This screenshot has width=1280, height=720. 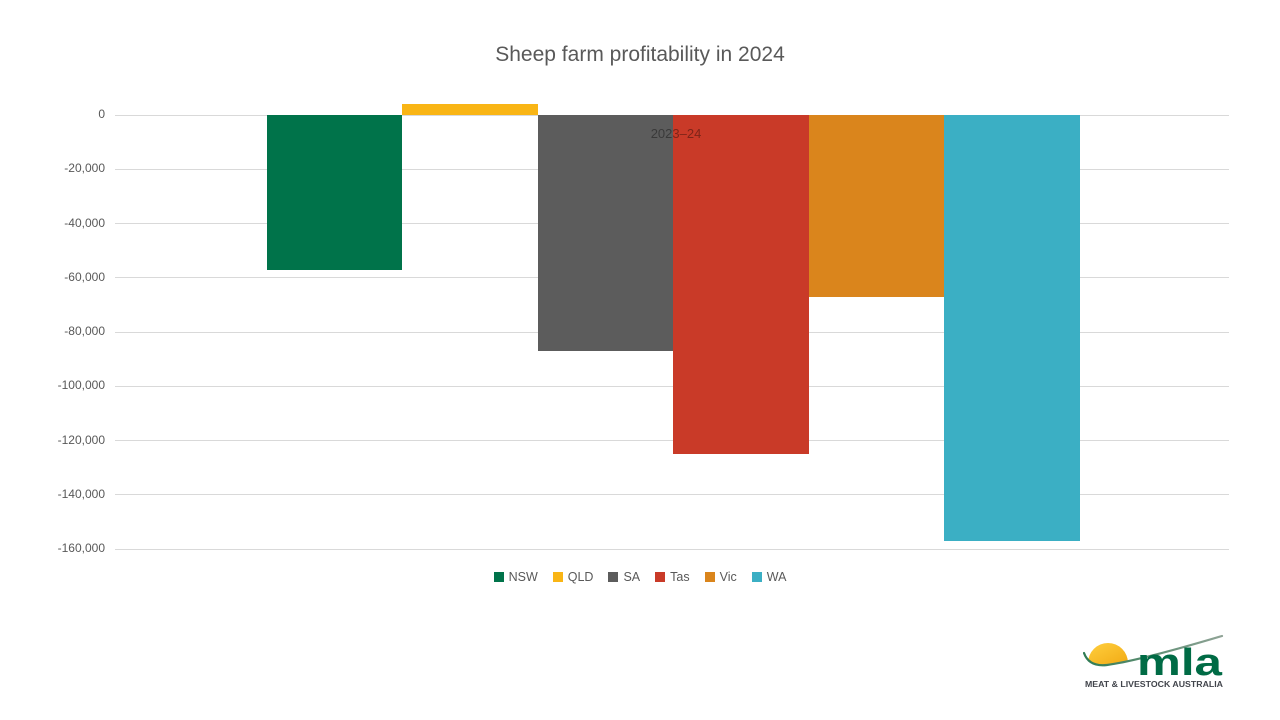 What do you see at coordinates (580, 577) in the screenshot?
I see `legend-label: QLD` at bounding box center [580, 577].